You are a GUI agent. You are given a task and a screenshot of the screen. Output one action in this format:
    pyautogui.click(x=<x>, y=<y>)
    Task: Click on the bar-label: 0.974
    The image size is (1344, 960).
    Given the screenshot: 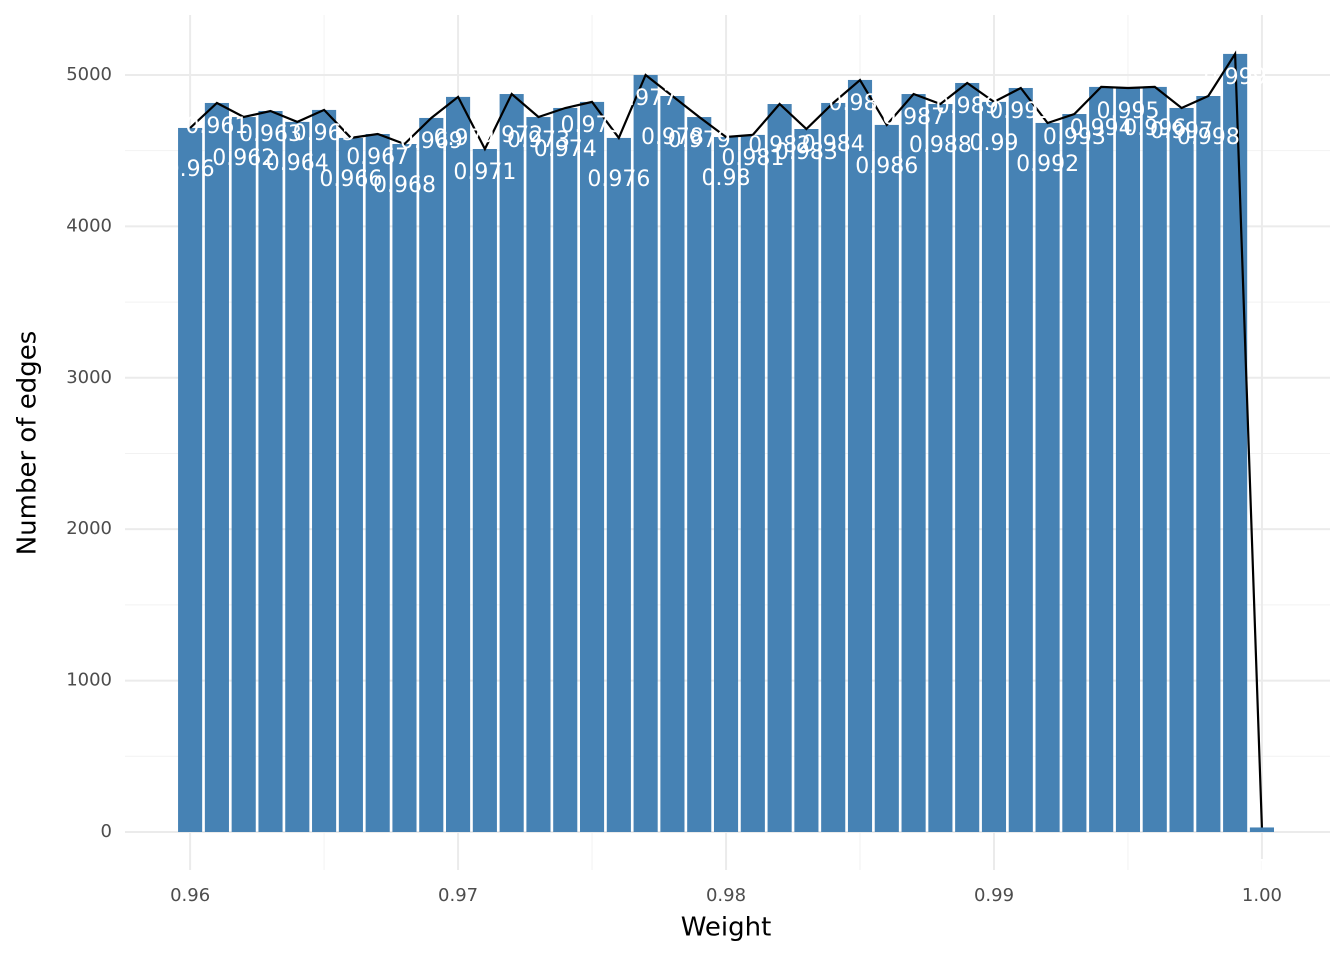 What is the action you would take?
    pyautogui.click(x=565, y=149)
    